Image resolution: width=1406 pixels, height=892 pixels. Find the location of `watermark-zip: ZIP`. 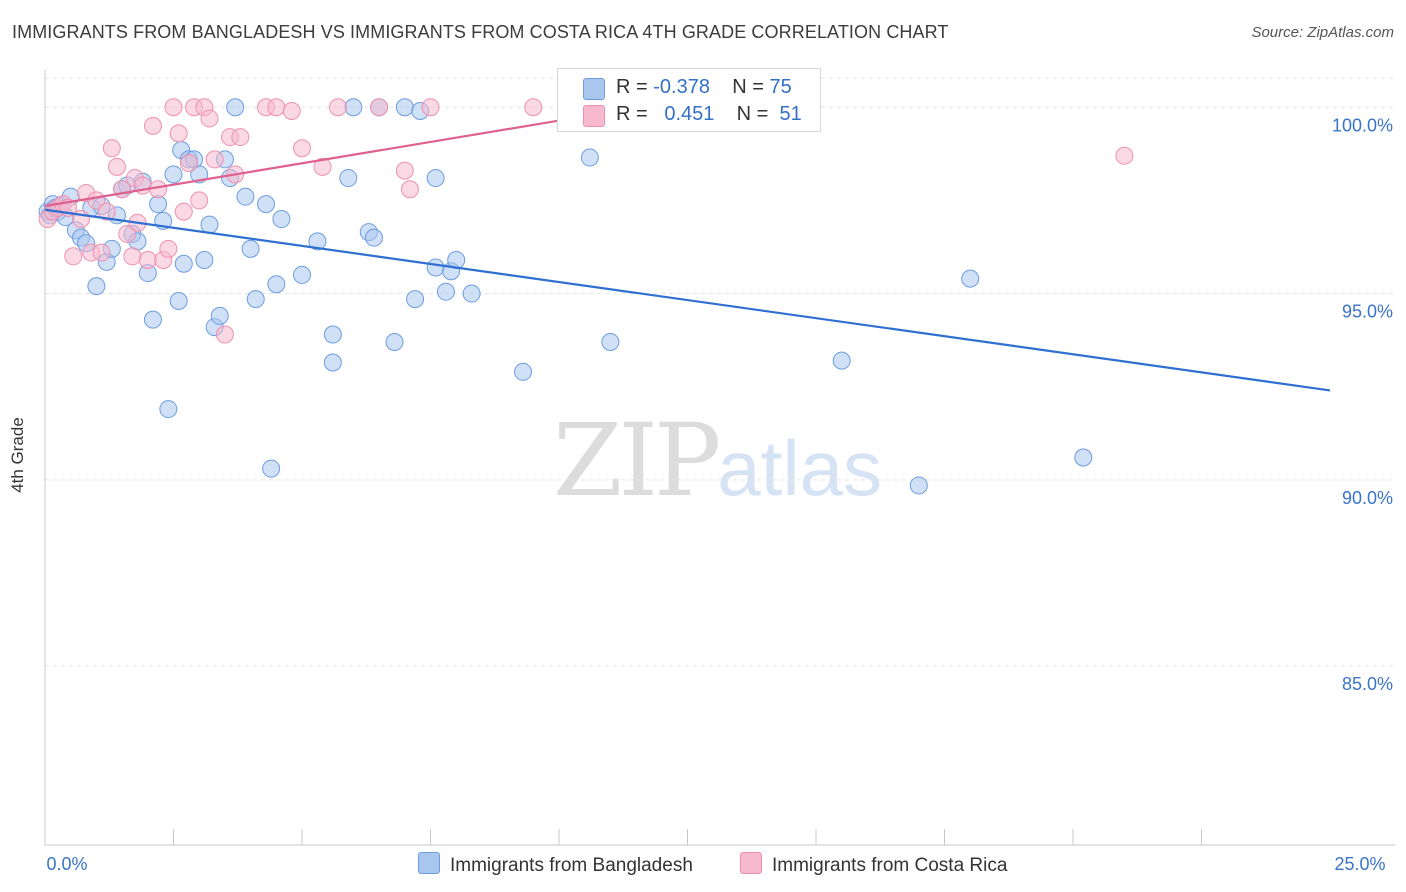

watermark-zip: ZIP is located at coordinates (637, 460).